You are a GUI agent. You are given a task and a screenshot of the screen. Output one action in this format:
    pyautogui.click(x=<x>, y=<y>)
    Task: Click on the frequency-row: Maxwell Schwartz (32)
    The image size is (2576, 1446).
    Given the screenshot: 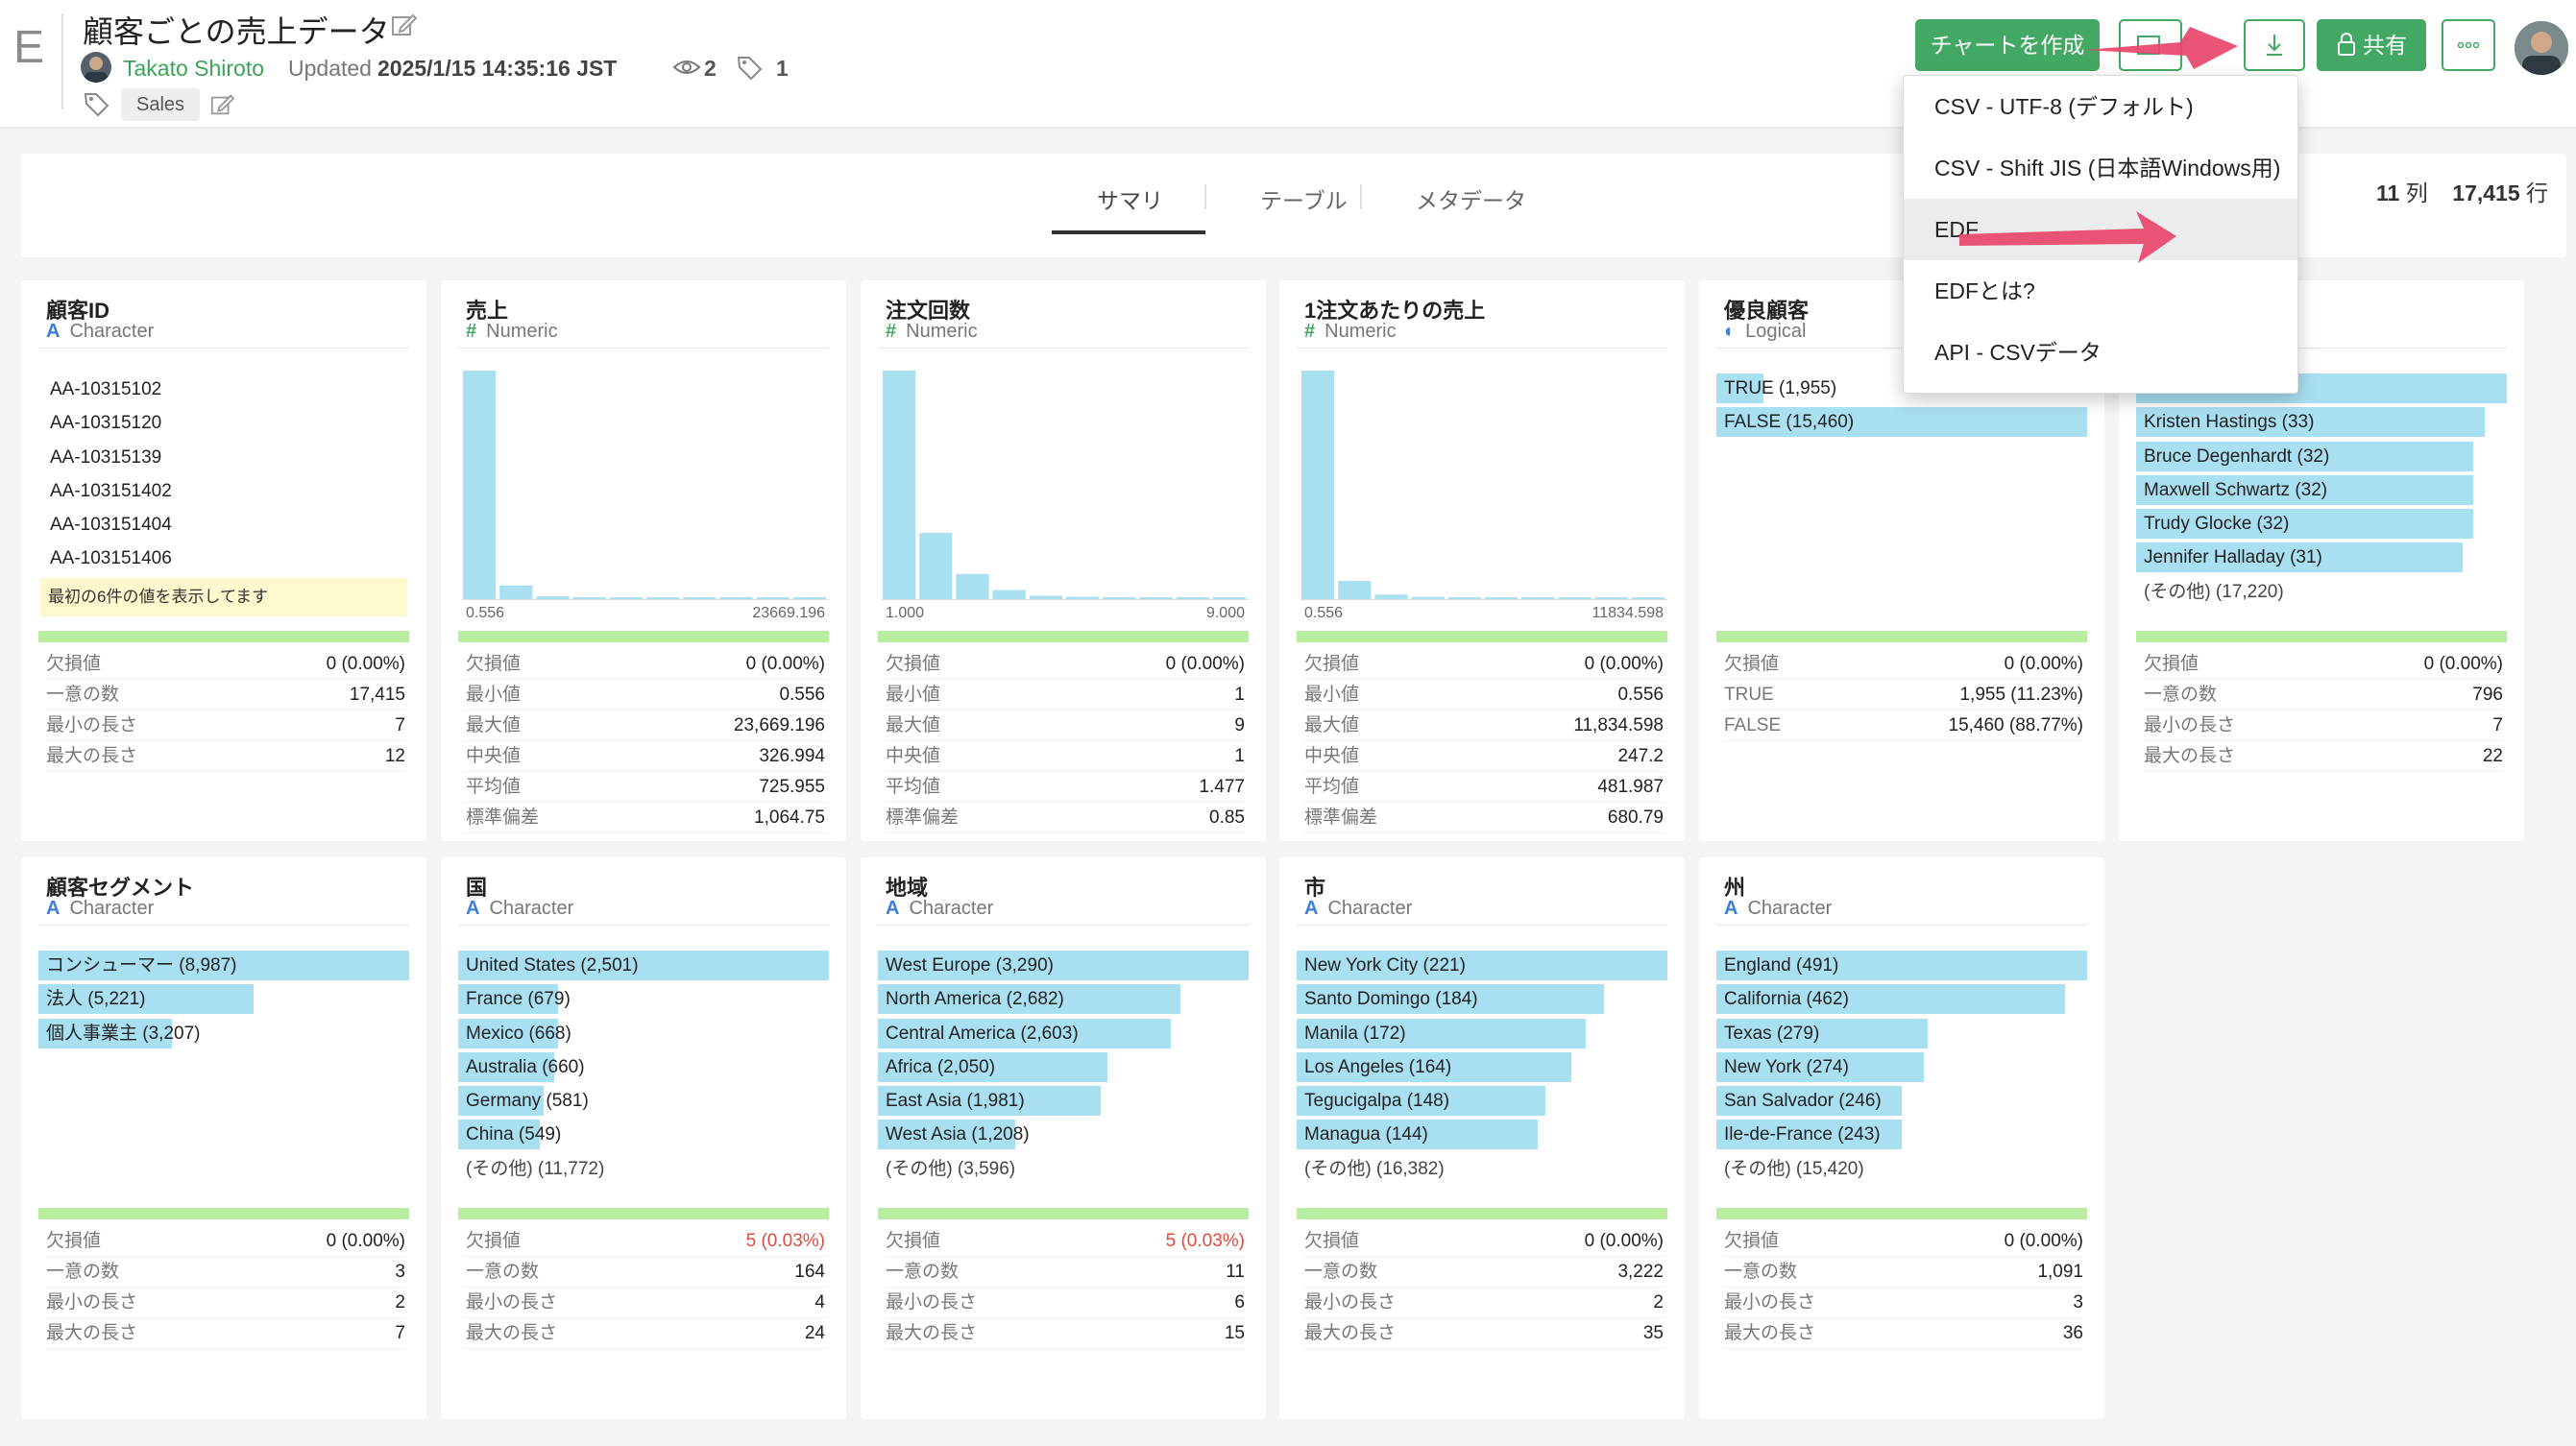 What is the action you would take?
    pyautogui.click(x=2321, y=490)
    